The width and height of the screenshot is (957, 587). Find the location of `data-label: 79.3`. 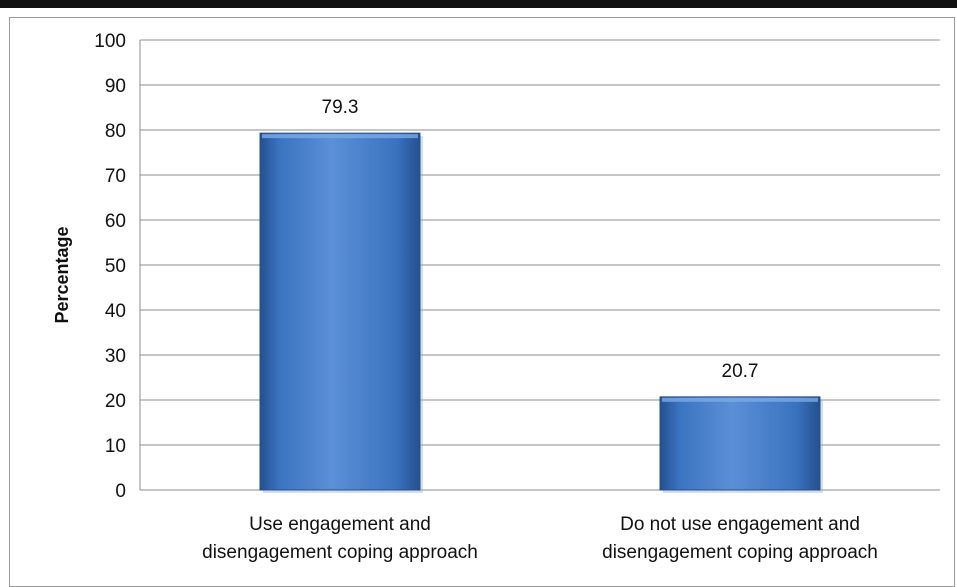

data-label: 79.3 is located at coordinates (340, 107).